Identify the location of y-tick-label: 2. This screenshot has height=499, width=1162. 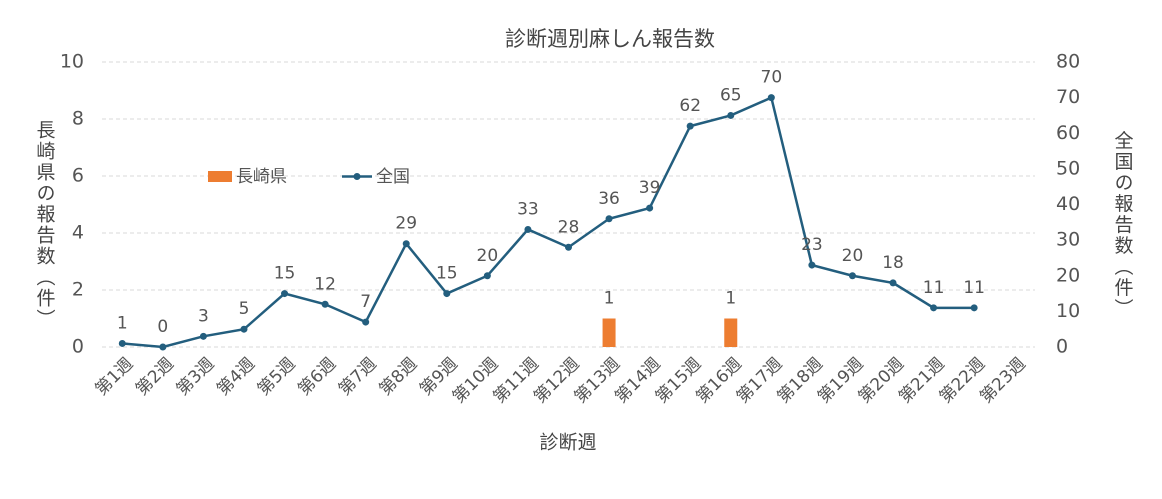
(78, 290).